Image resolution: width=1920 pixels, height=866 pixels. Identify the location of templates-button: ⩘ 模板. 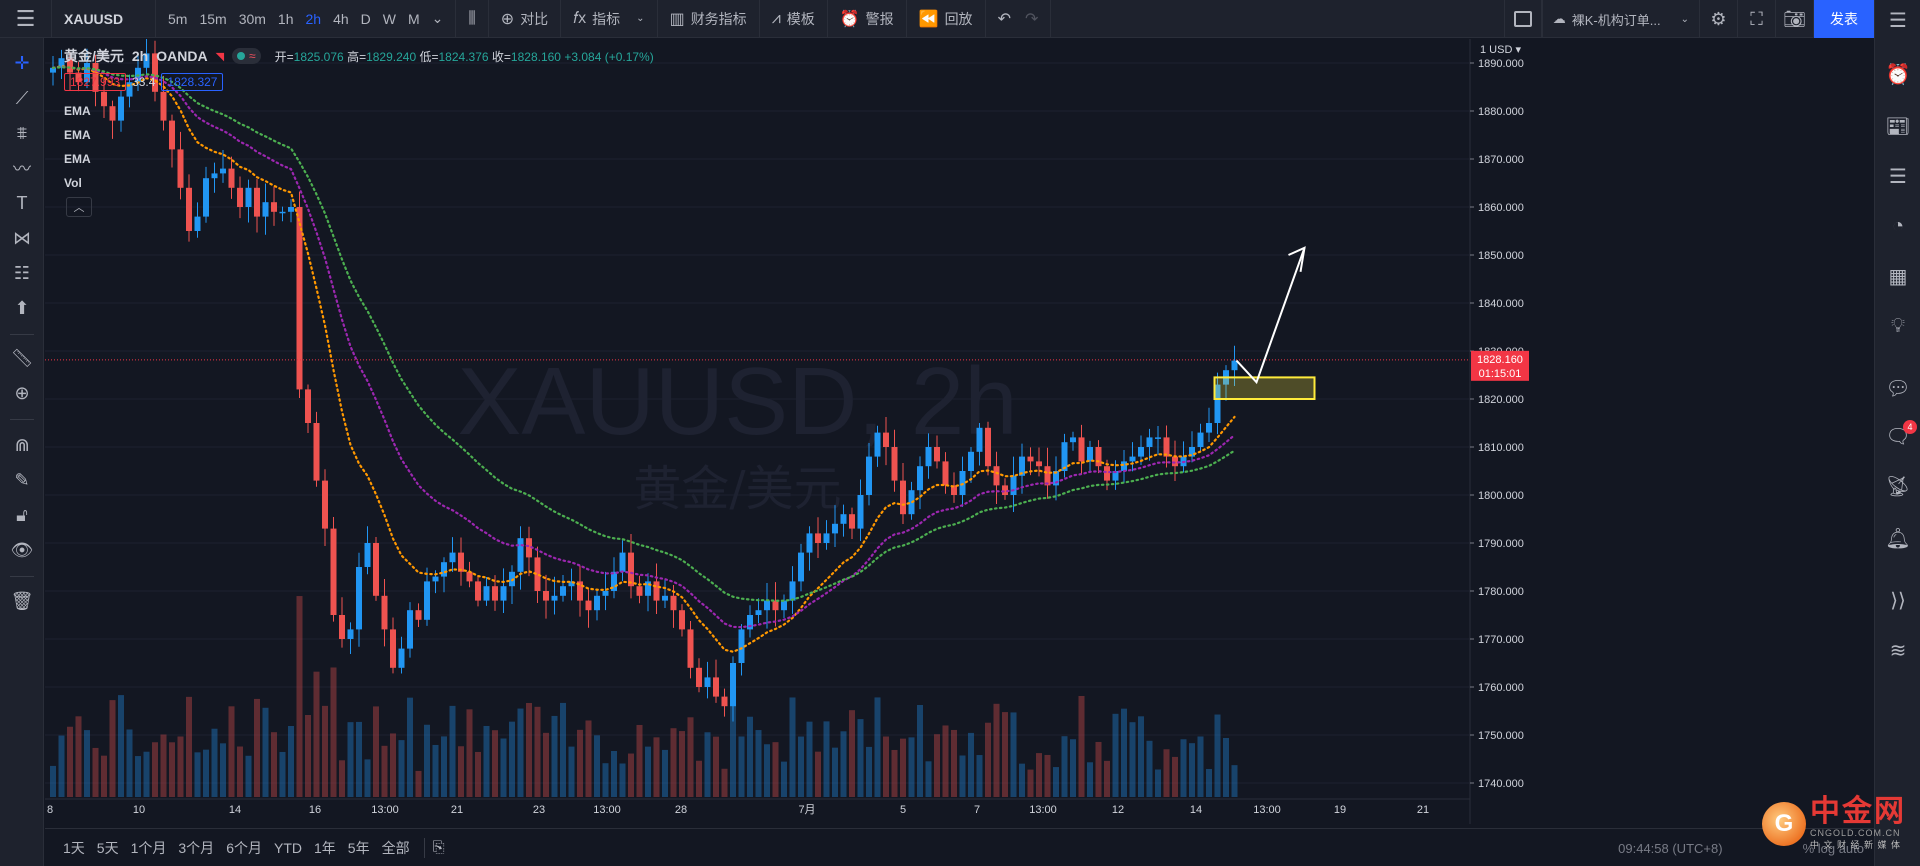
(794, 19).